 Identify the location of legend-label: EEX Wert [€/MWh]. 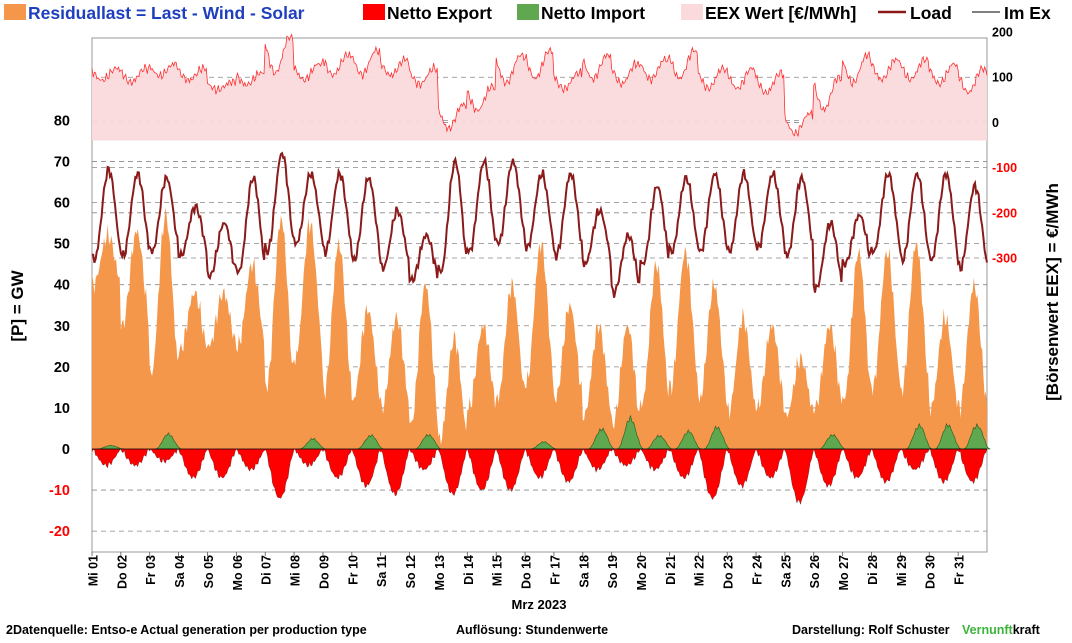
(780, 13).